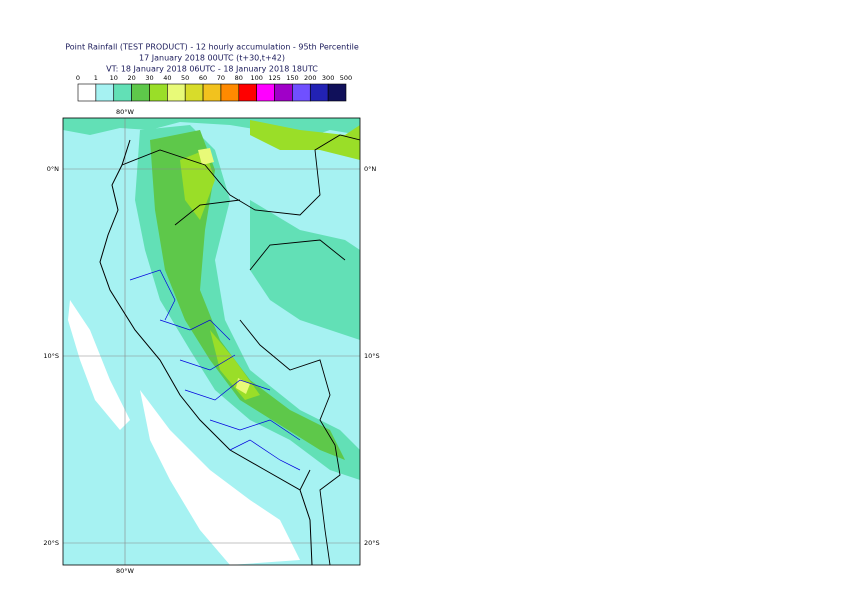  What do you see at coordinates (274, 78) in the screenshot?
I see `colorbar-label: 125` at bounding box center [274, 78].